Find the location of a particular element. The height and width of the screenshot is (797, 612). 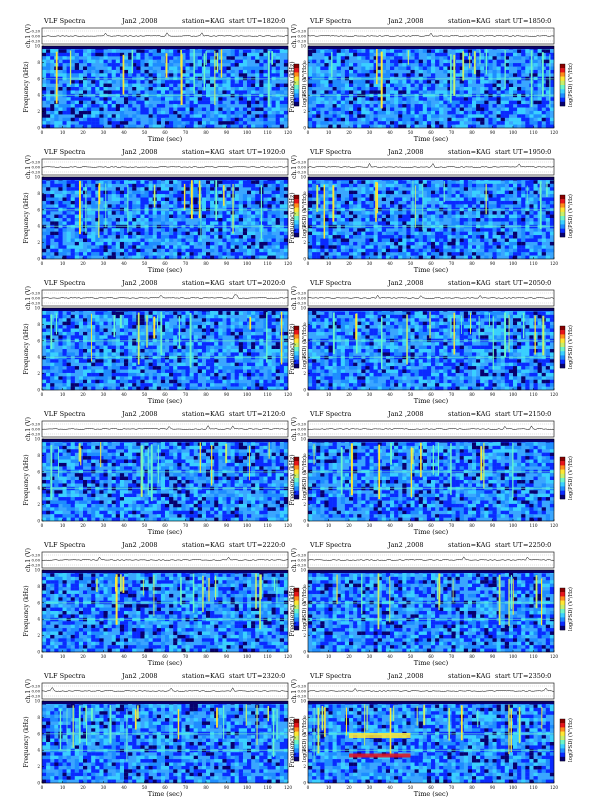

panel-title-station: station=KAG is located at coordinates (469, 676).